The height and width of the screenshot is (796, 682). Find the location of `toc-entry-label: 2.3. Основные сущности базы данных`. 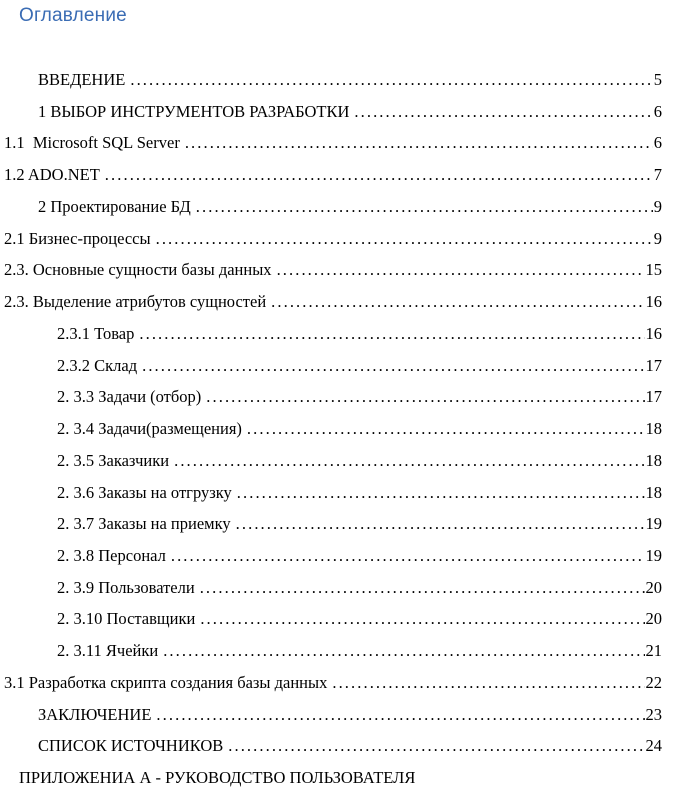

toc-entry-label: 2.3. Основные сущности базы данных is located at coordinates (138, 270).